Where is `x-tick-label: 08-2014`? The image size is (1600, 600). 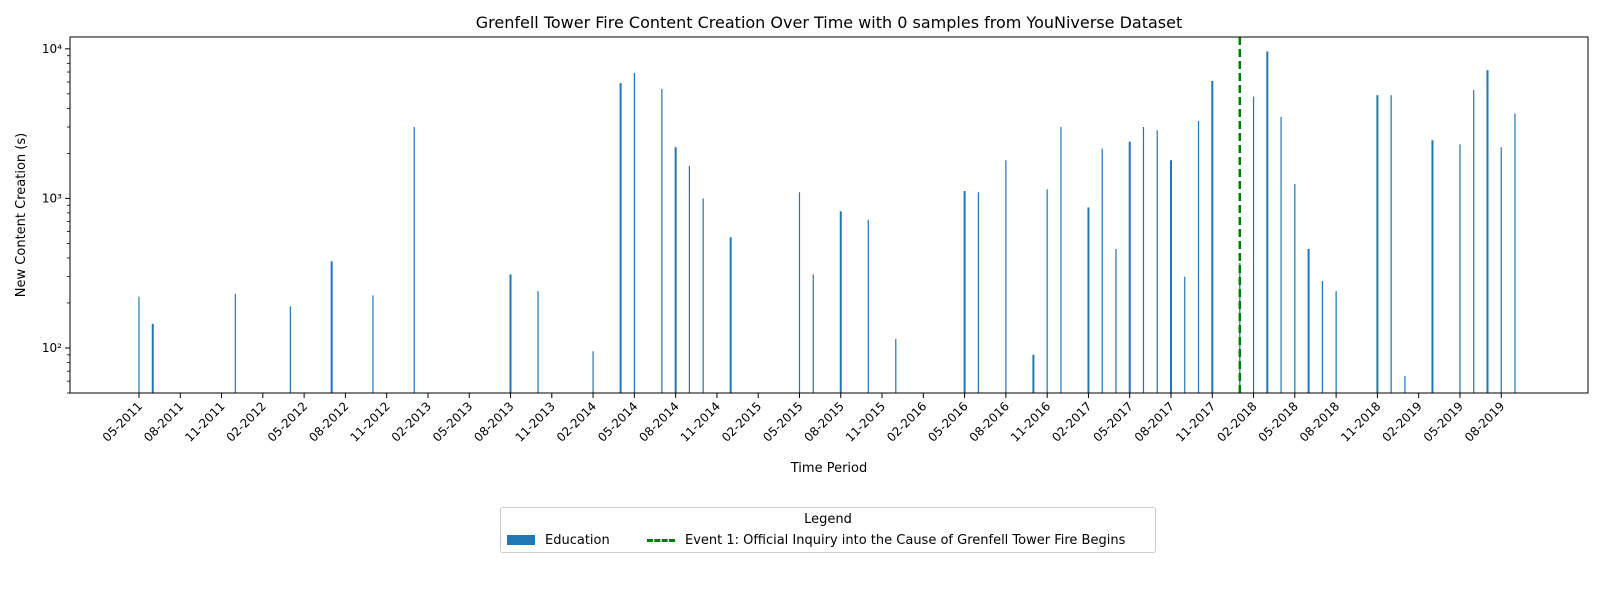 x-tick-label: 08-2014 is located at coordinates (658, 421).